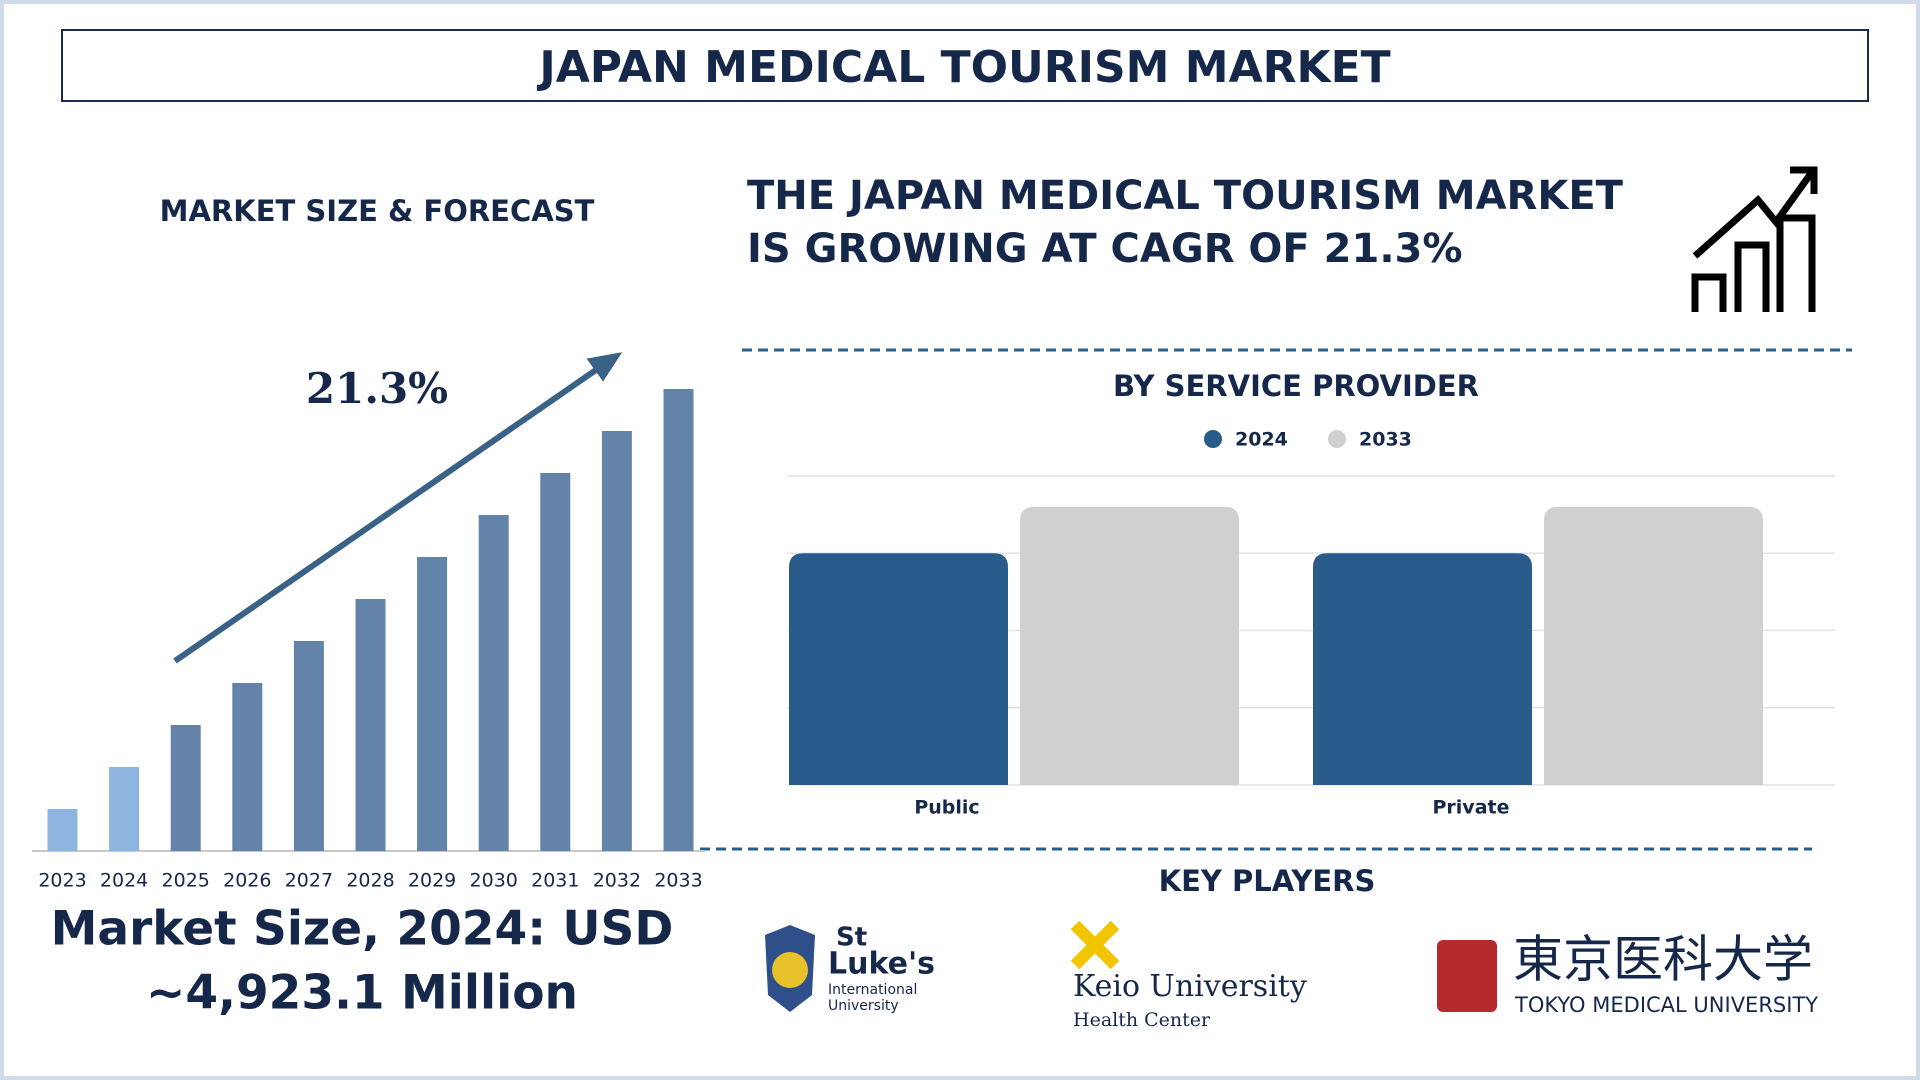 Image resolution: width=1920 pixels, height=1080 pixels. I want to click on annotation: 21.3%, so click(377, 388).